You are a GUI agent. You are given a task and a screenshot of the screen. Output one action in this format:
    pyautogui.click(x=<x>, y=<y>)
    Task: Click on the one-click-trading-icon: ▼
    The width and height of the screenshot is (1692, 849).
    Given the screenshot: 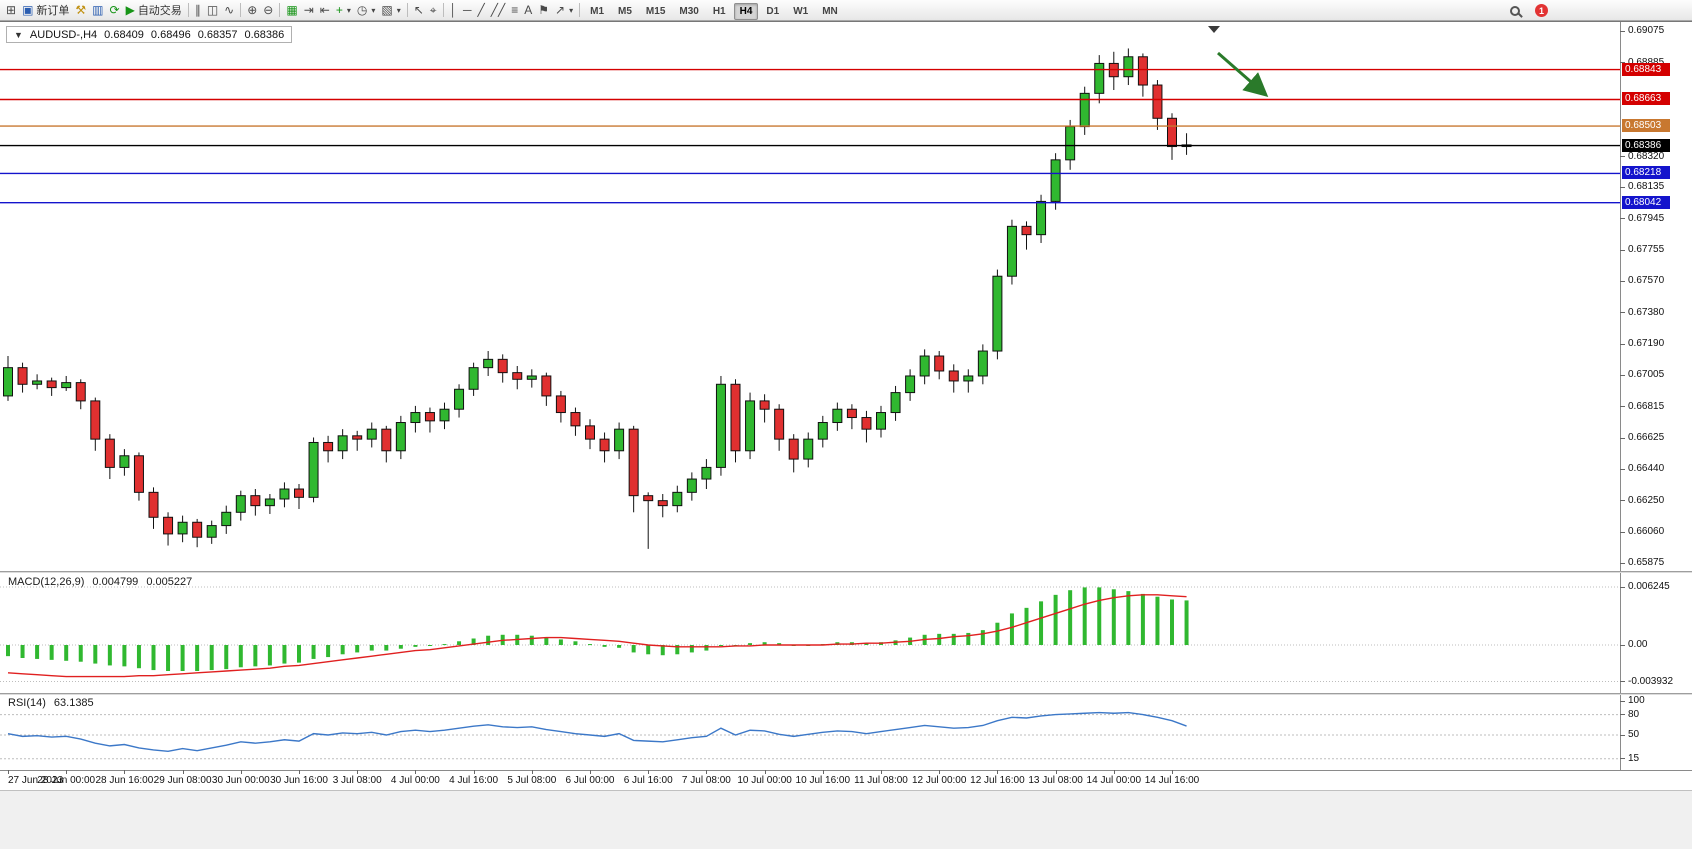 What is the action you would take?
    pyautogui.click(x=18, y=34)
    